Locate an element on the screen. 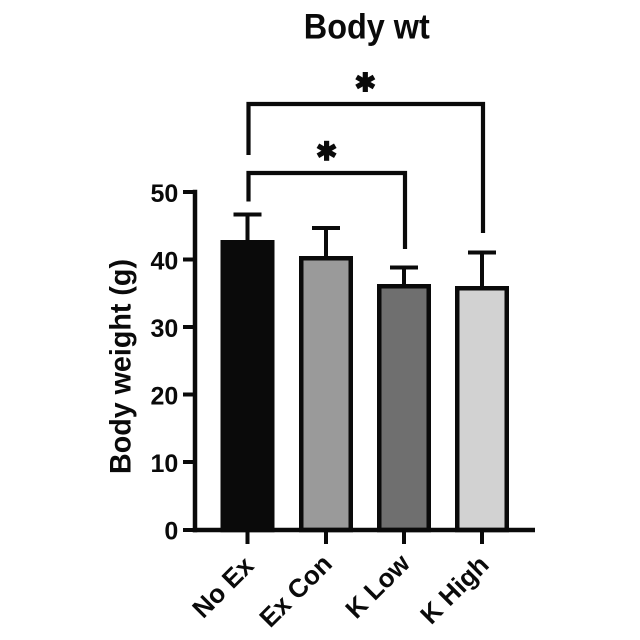  svg-text: 10 is located at coordinates (164, 464).